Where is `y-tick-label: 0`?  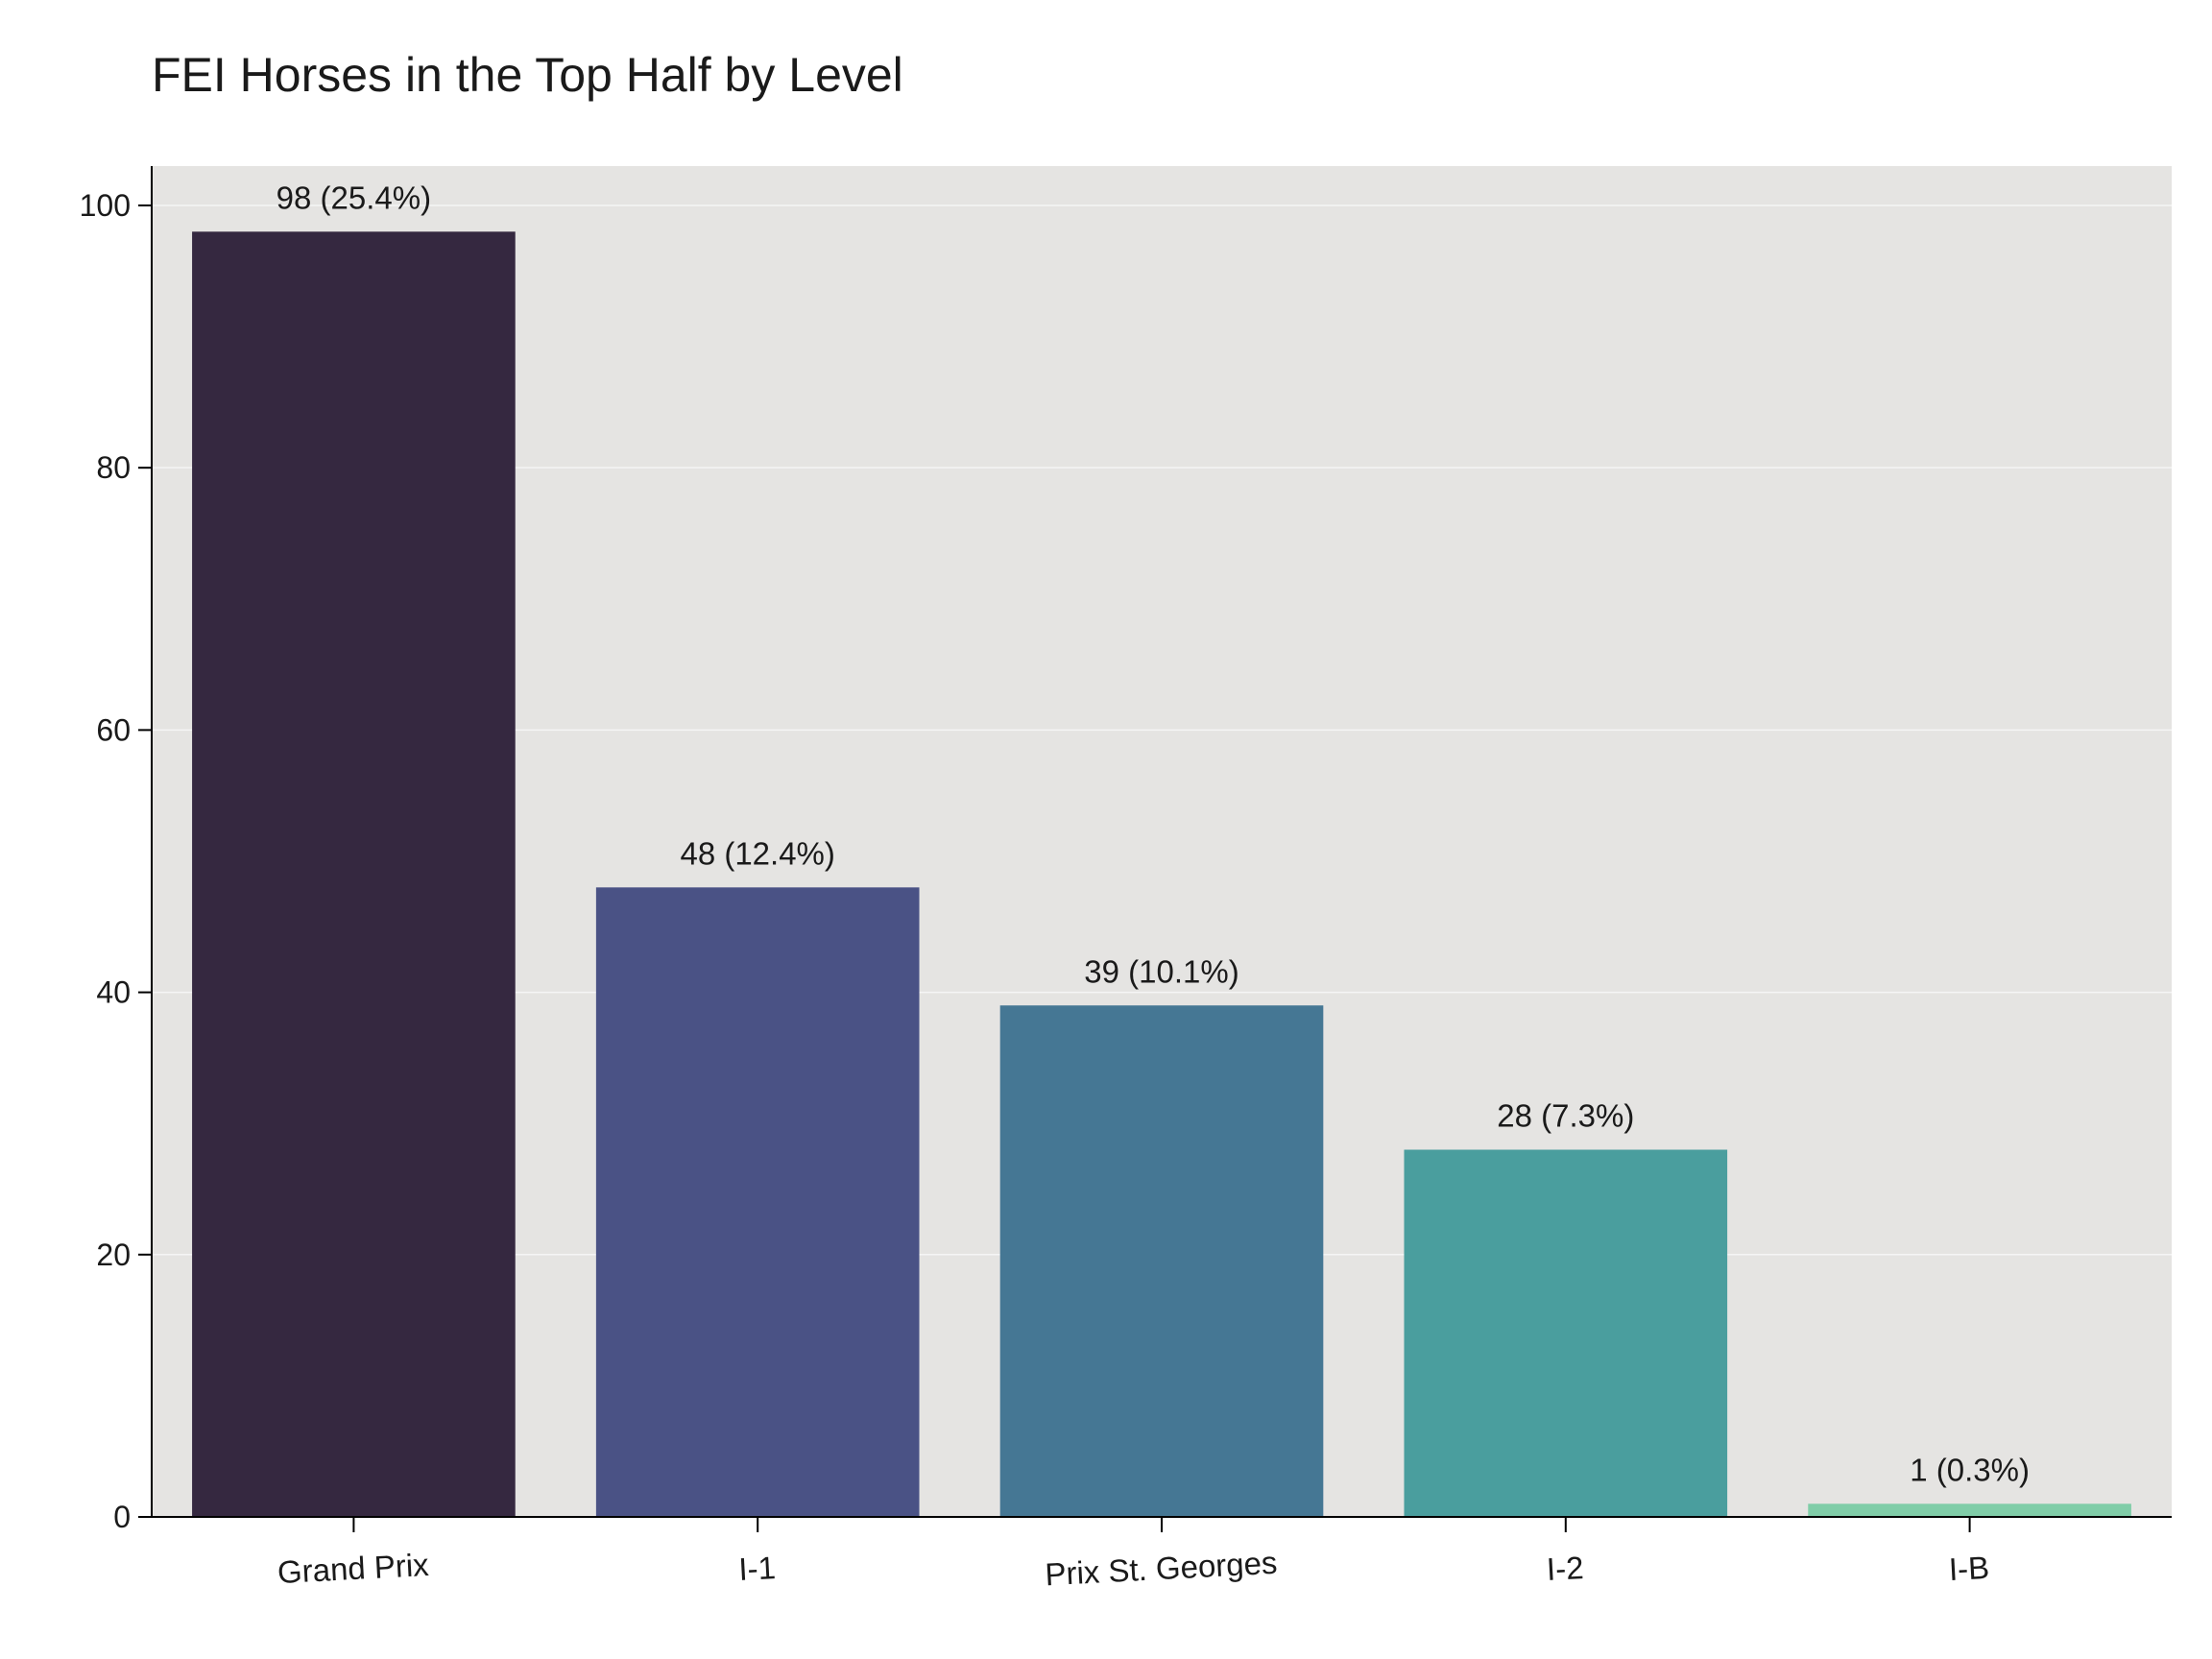 y-tick-label: 0 is located at coordinates (122, 1517).